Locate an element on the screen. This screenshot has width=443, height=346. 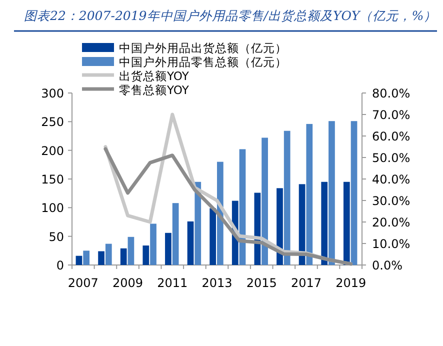
legend-label: 中国户外用品出货总额（亿元） is located at coordinates (203, 48).